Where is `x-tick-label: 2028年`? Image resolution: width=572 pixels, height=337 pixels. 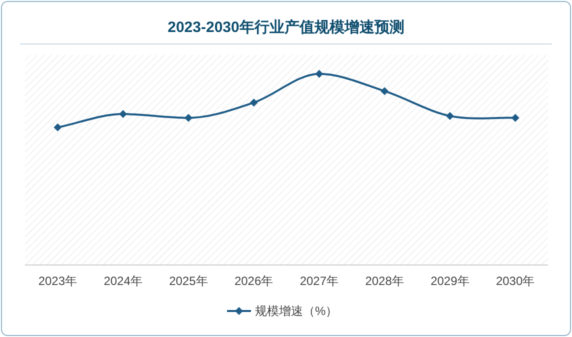 x-tick-label: 2028年 is located at coordinates (384, 281).